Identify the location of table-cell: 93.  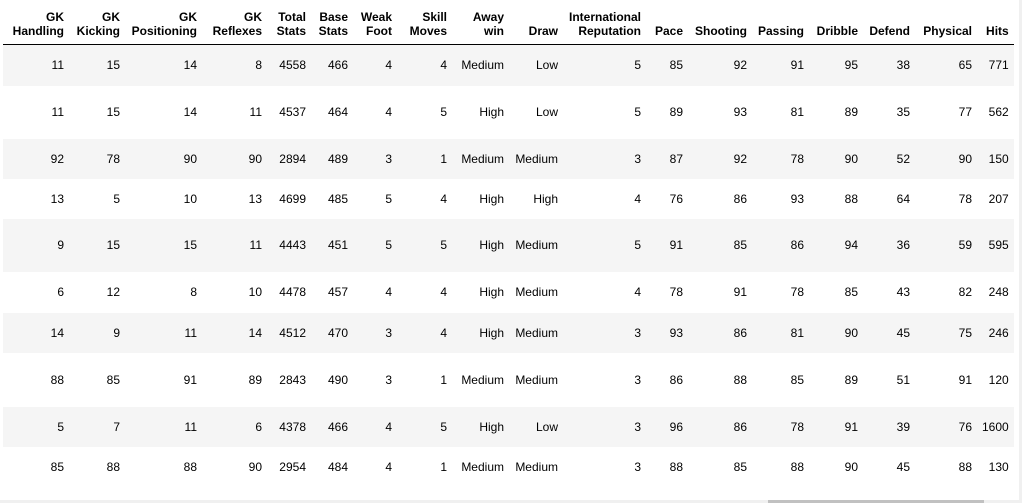
(667, 332).